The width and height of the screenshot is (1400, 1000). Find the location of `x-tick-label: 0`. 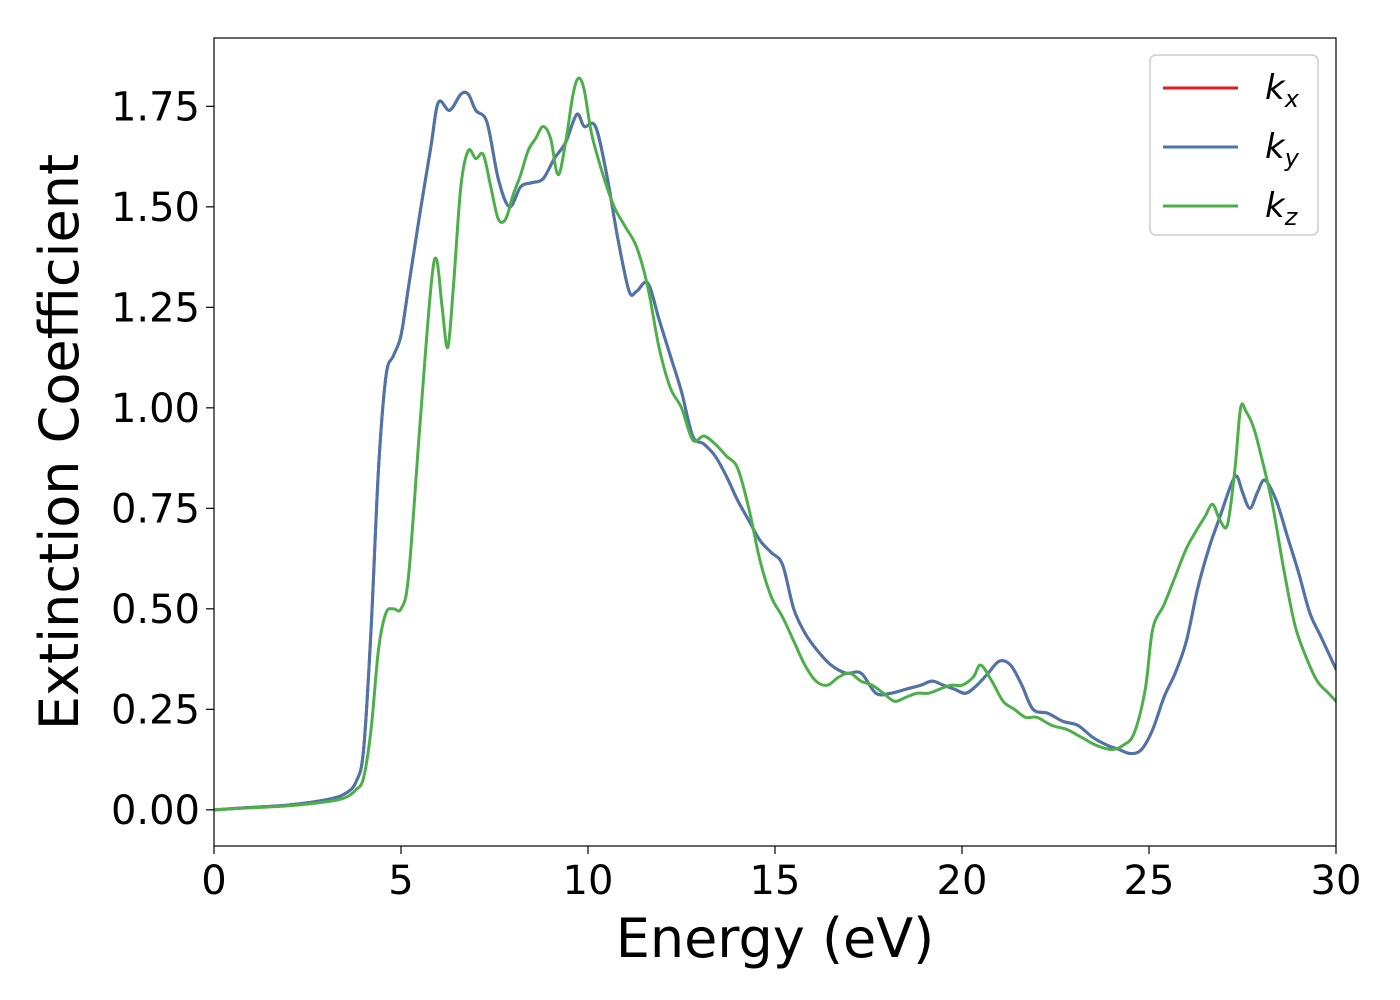

x-tick-label: 0 is located at coordinates (213, 881).